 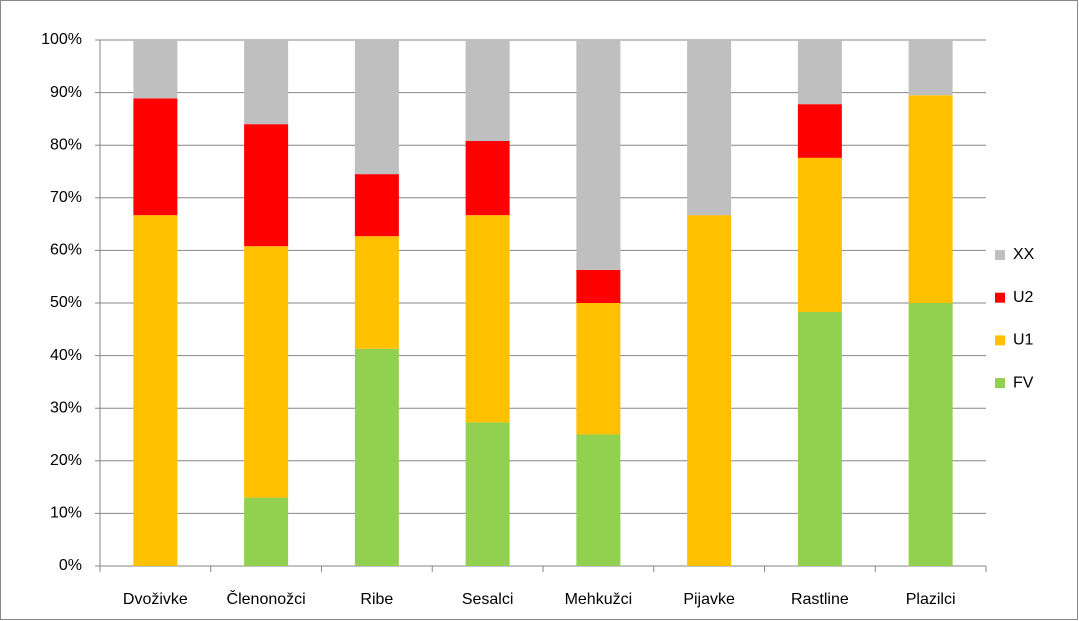 I want to click on y-tick-label: 100%, so click(x=61, y=39).